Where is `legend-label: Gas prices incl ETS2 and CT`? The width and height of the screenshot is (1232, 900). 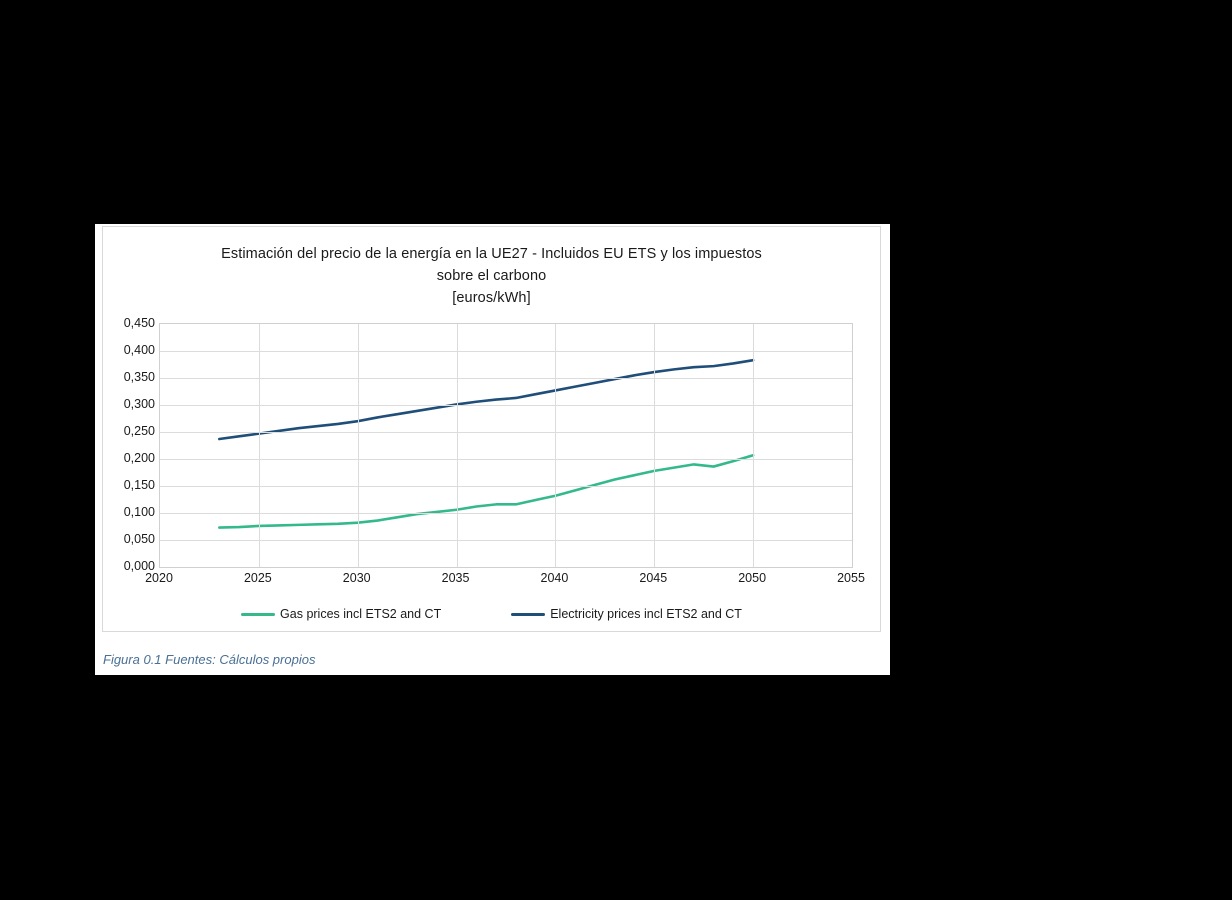
legend-label: Gas prices incl ETS2 and CT is located at coordinates (361, 614).